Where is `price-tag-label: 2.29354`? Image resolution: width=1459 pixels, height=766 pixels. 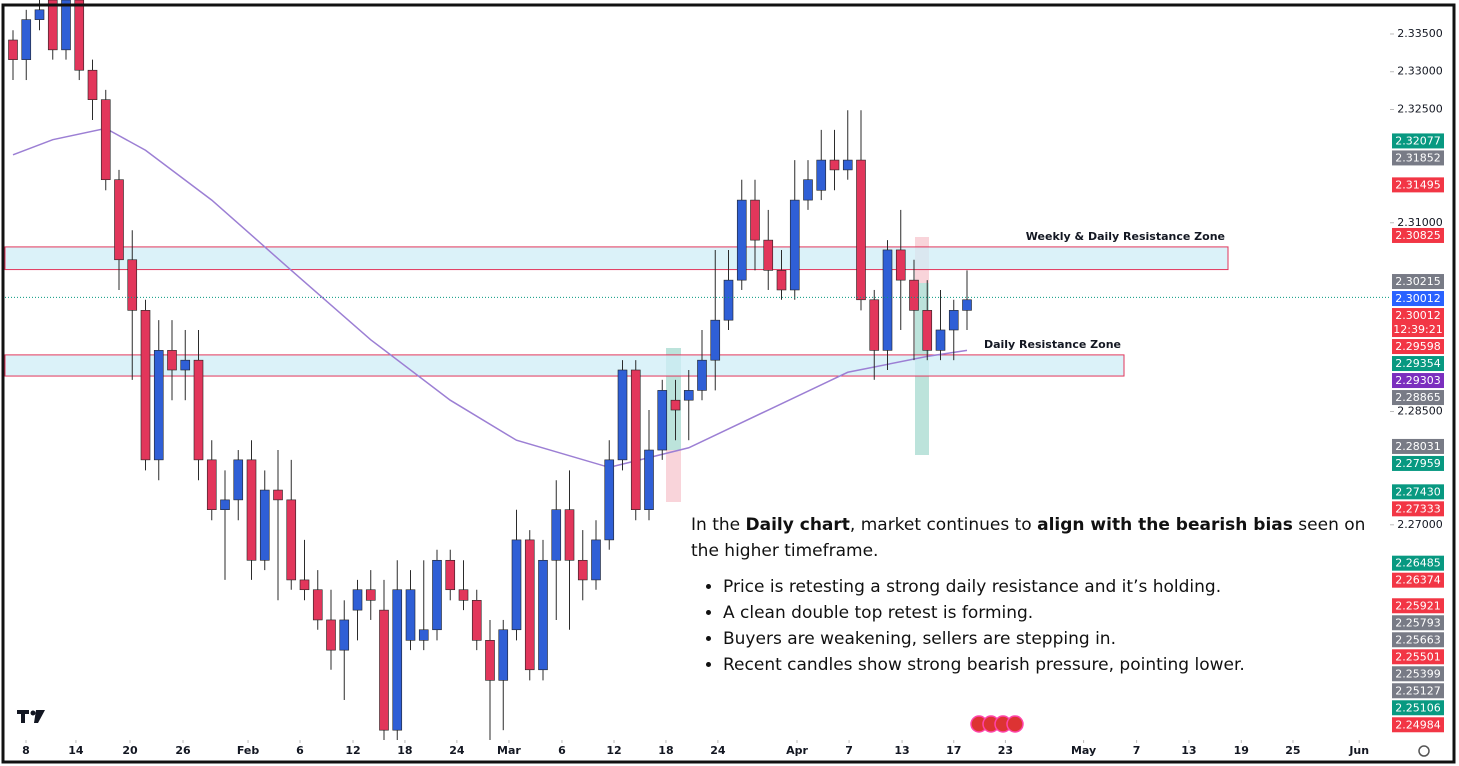 price-tag-label: 2.29354 is located at coordinates (1418, 363).